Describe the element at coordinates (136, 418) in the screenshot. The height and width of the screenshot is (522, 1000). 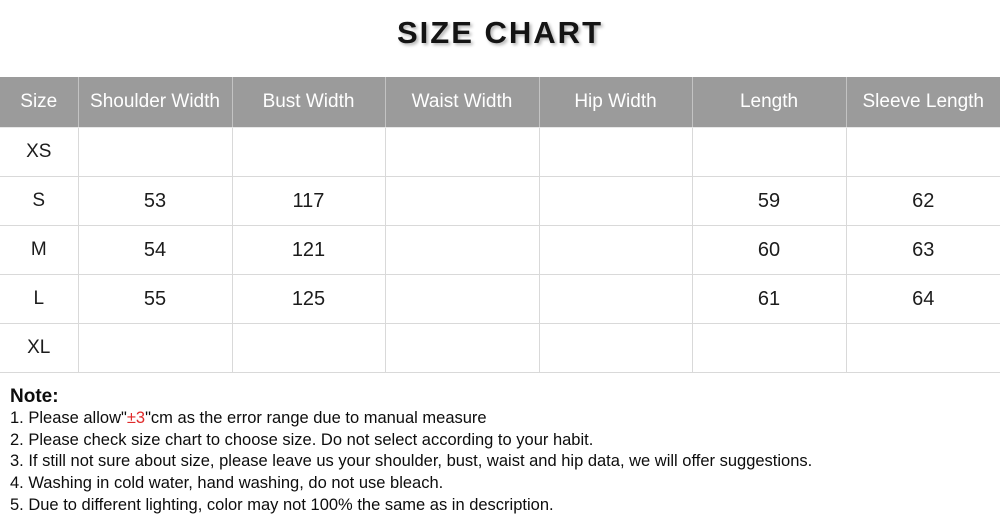
I see `note-1-highlight: ±3` at that location.